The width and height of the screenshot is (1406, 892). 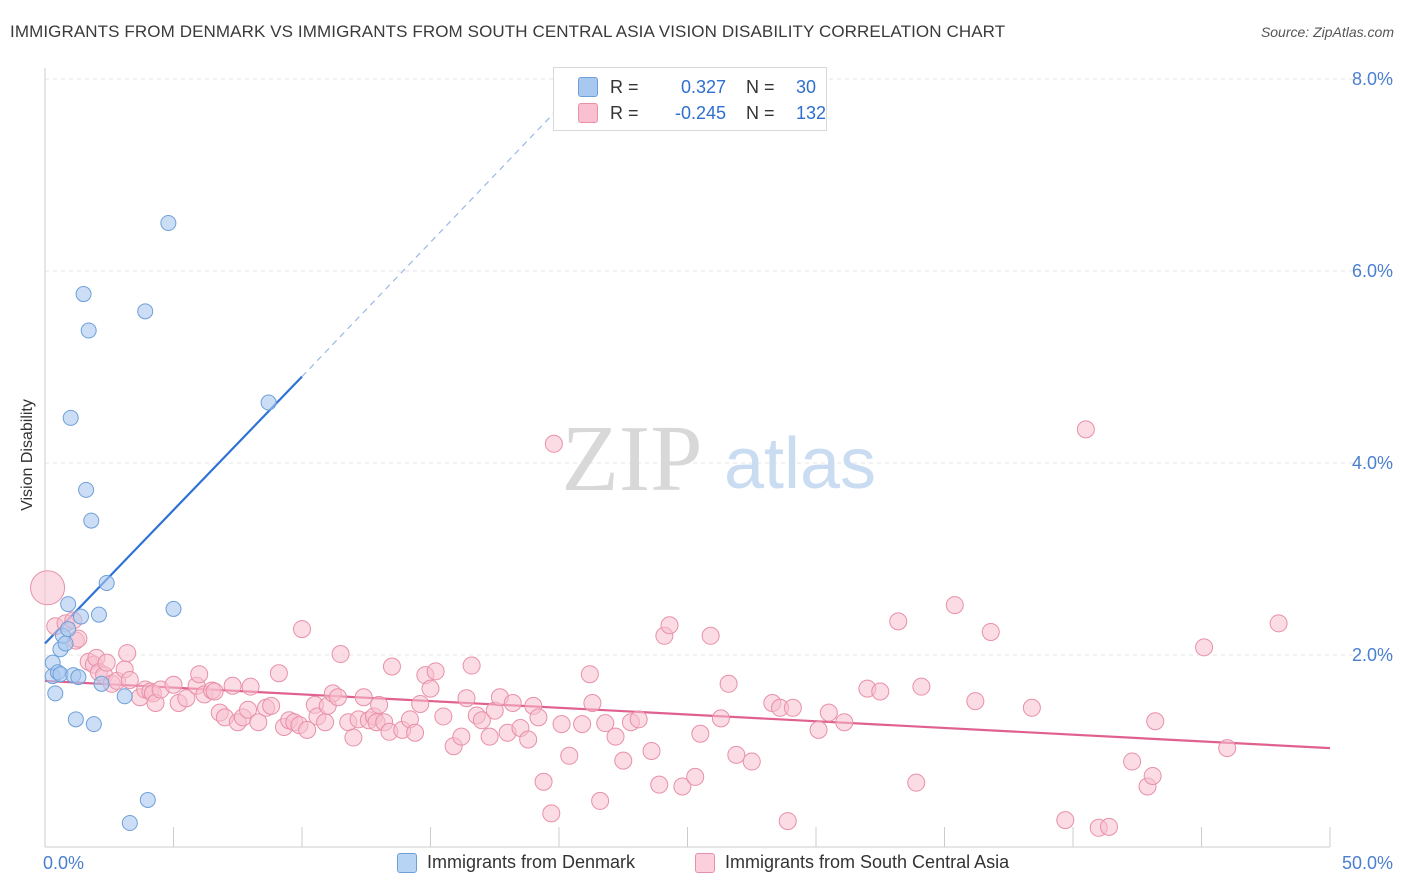 I want to click on denmark-trend-extension, so click(x=430, y=242).